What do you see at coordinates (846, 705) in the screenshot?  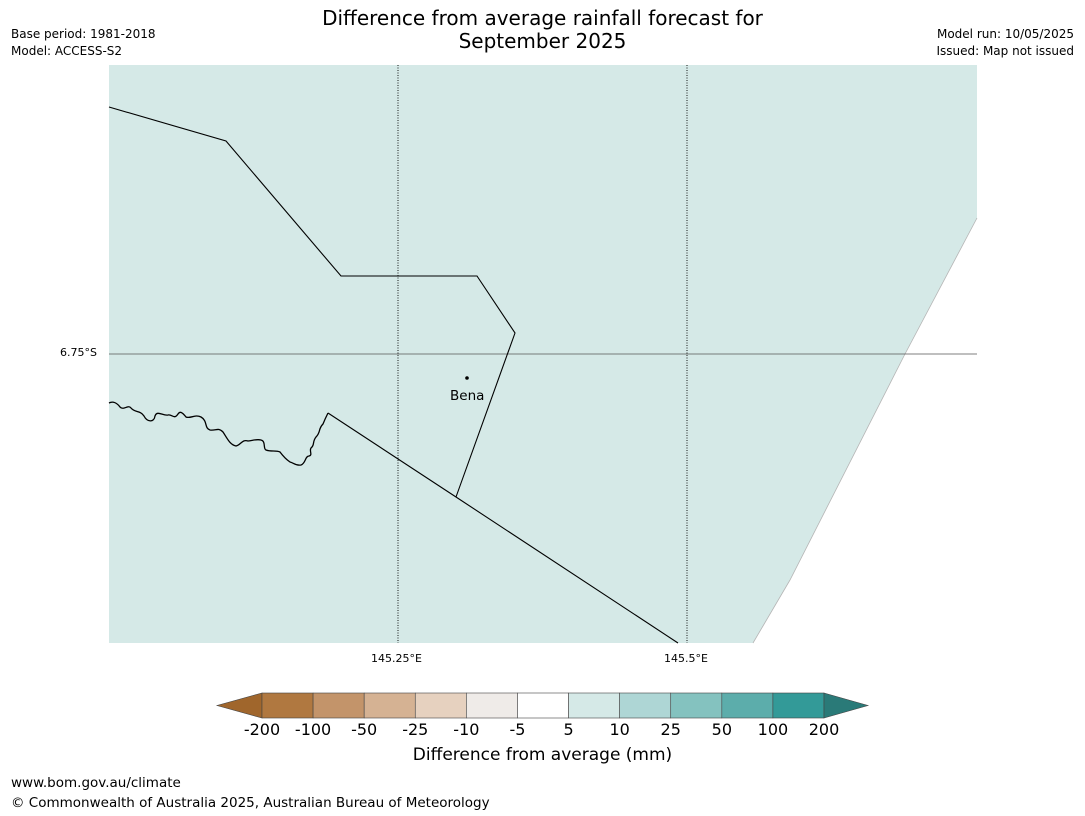 I see `colorbar-extend-high` at bounding box center [846, 705].